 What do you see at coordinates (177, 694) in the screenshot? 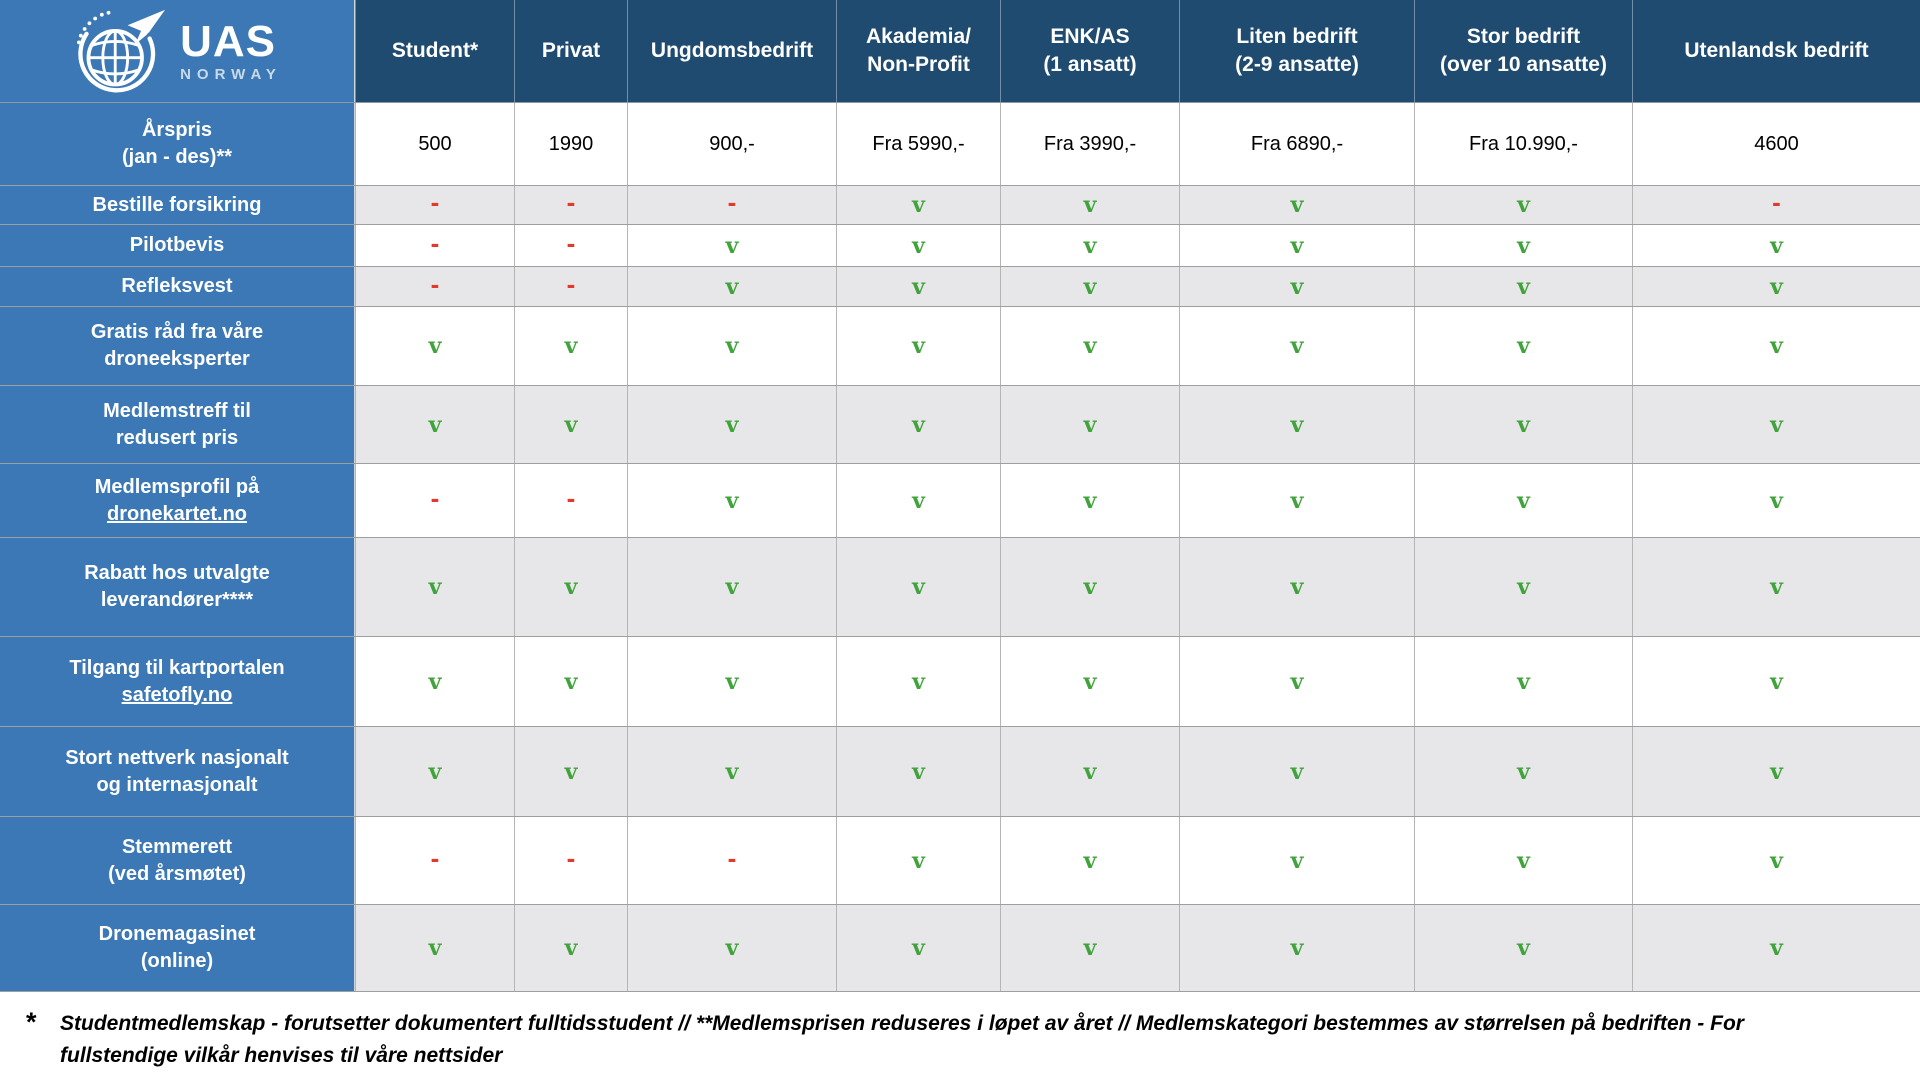
I see `safetofly-link: safetofly.no` at bounding box center [177, 694].